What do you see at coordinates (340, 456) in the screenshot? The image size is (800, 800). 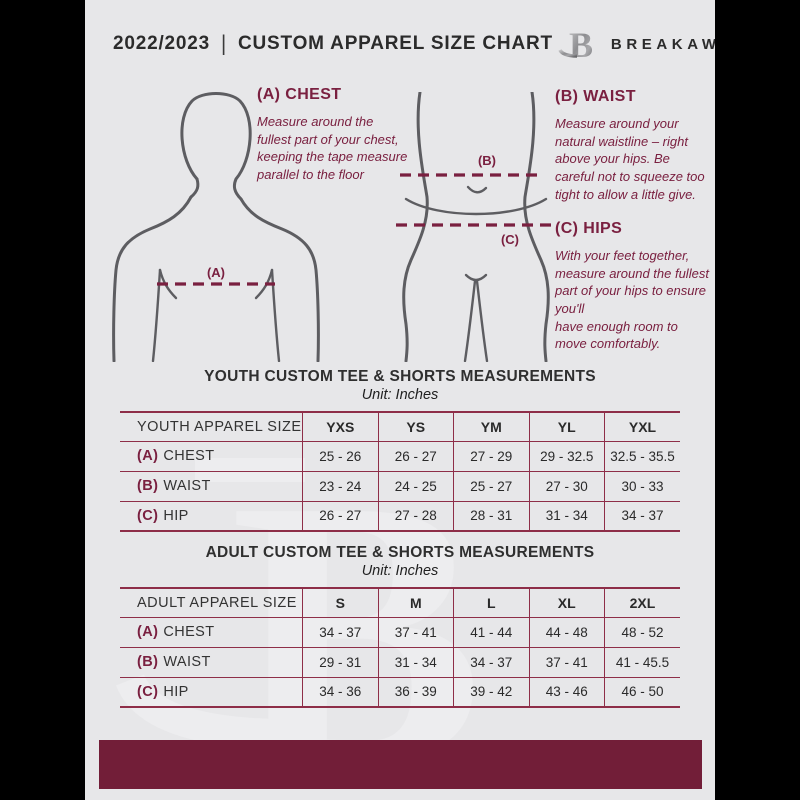 I see `size-range-cell: 25 - 26` at bounding box center [340, 456].